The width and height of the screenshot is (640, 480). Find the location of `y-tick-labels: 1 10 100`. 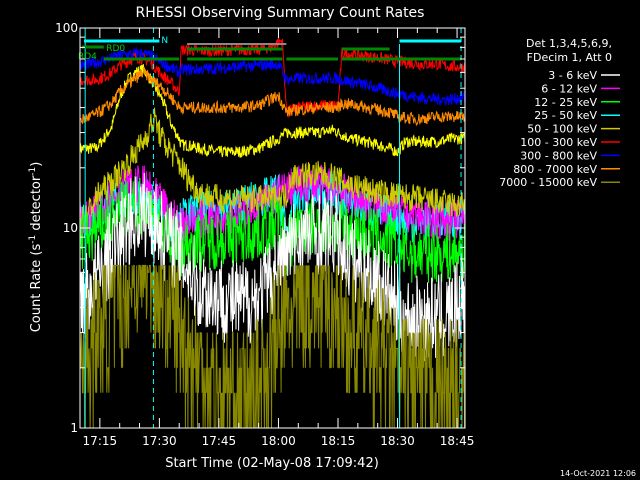

y-tick-labels: 1 10 100 is located at coordinates (66, 228).